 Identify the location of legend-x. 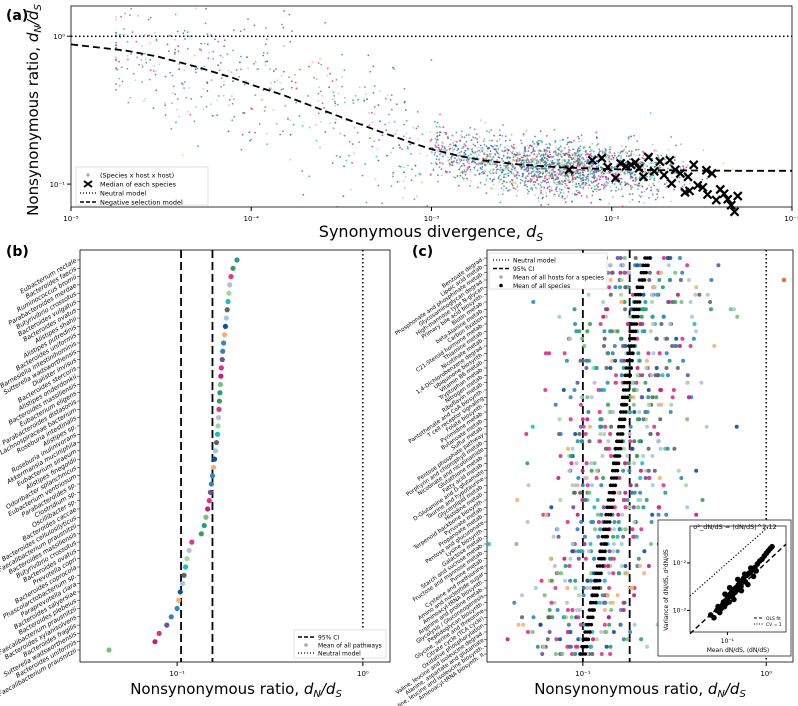
(88, 184).